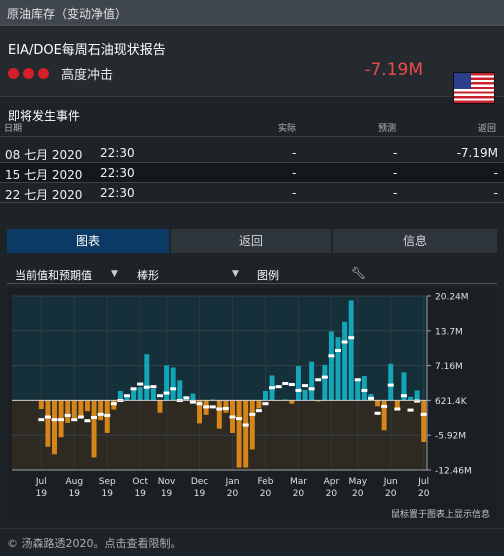 The image size is (504, 556). I want to click on wrench-icon: 🔧︎, so click(359, 273).